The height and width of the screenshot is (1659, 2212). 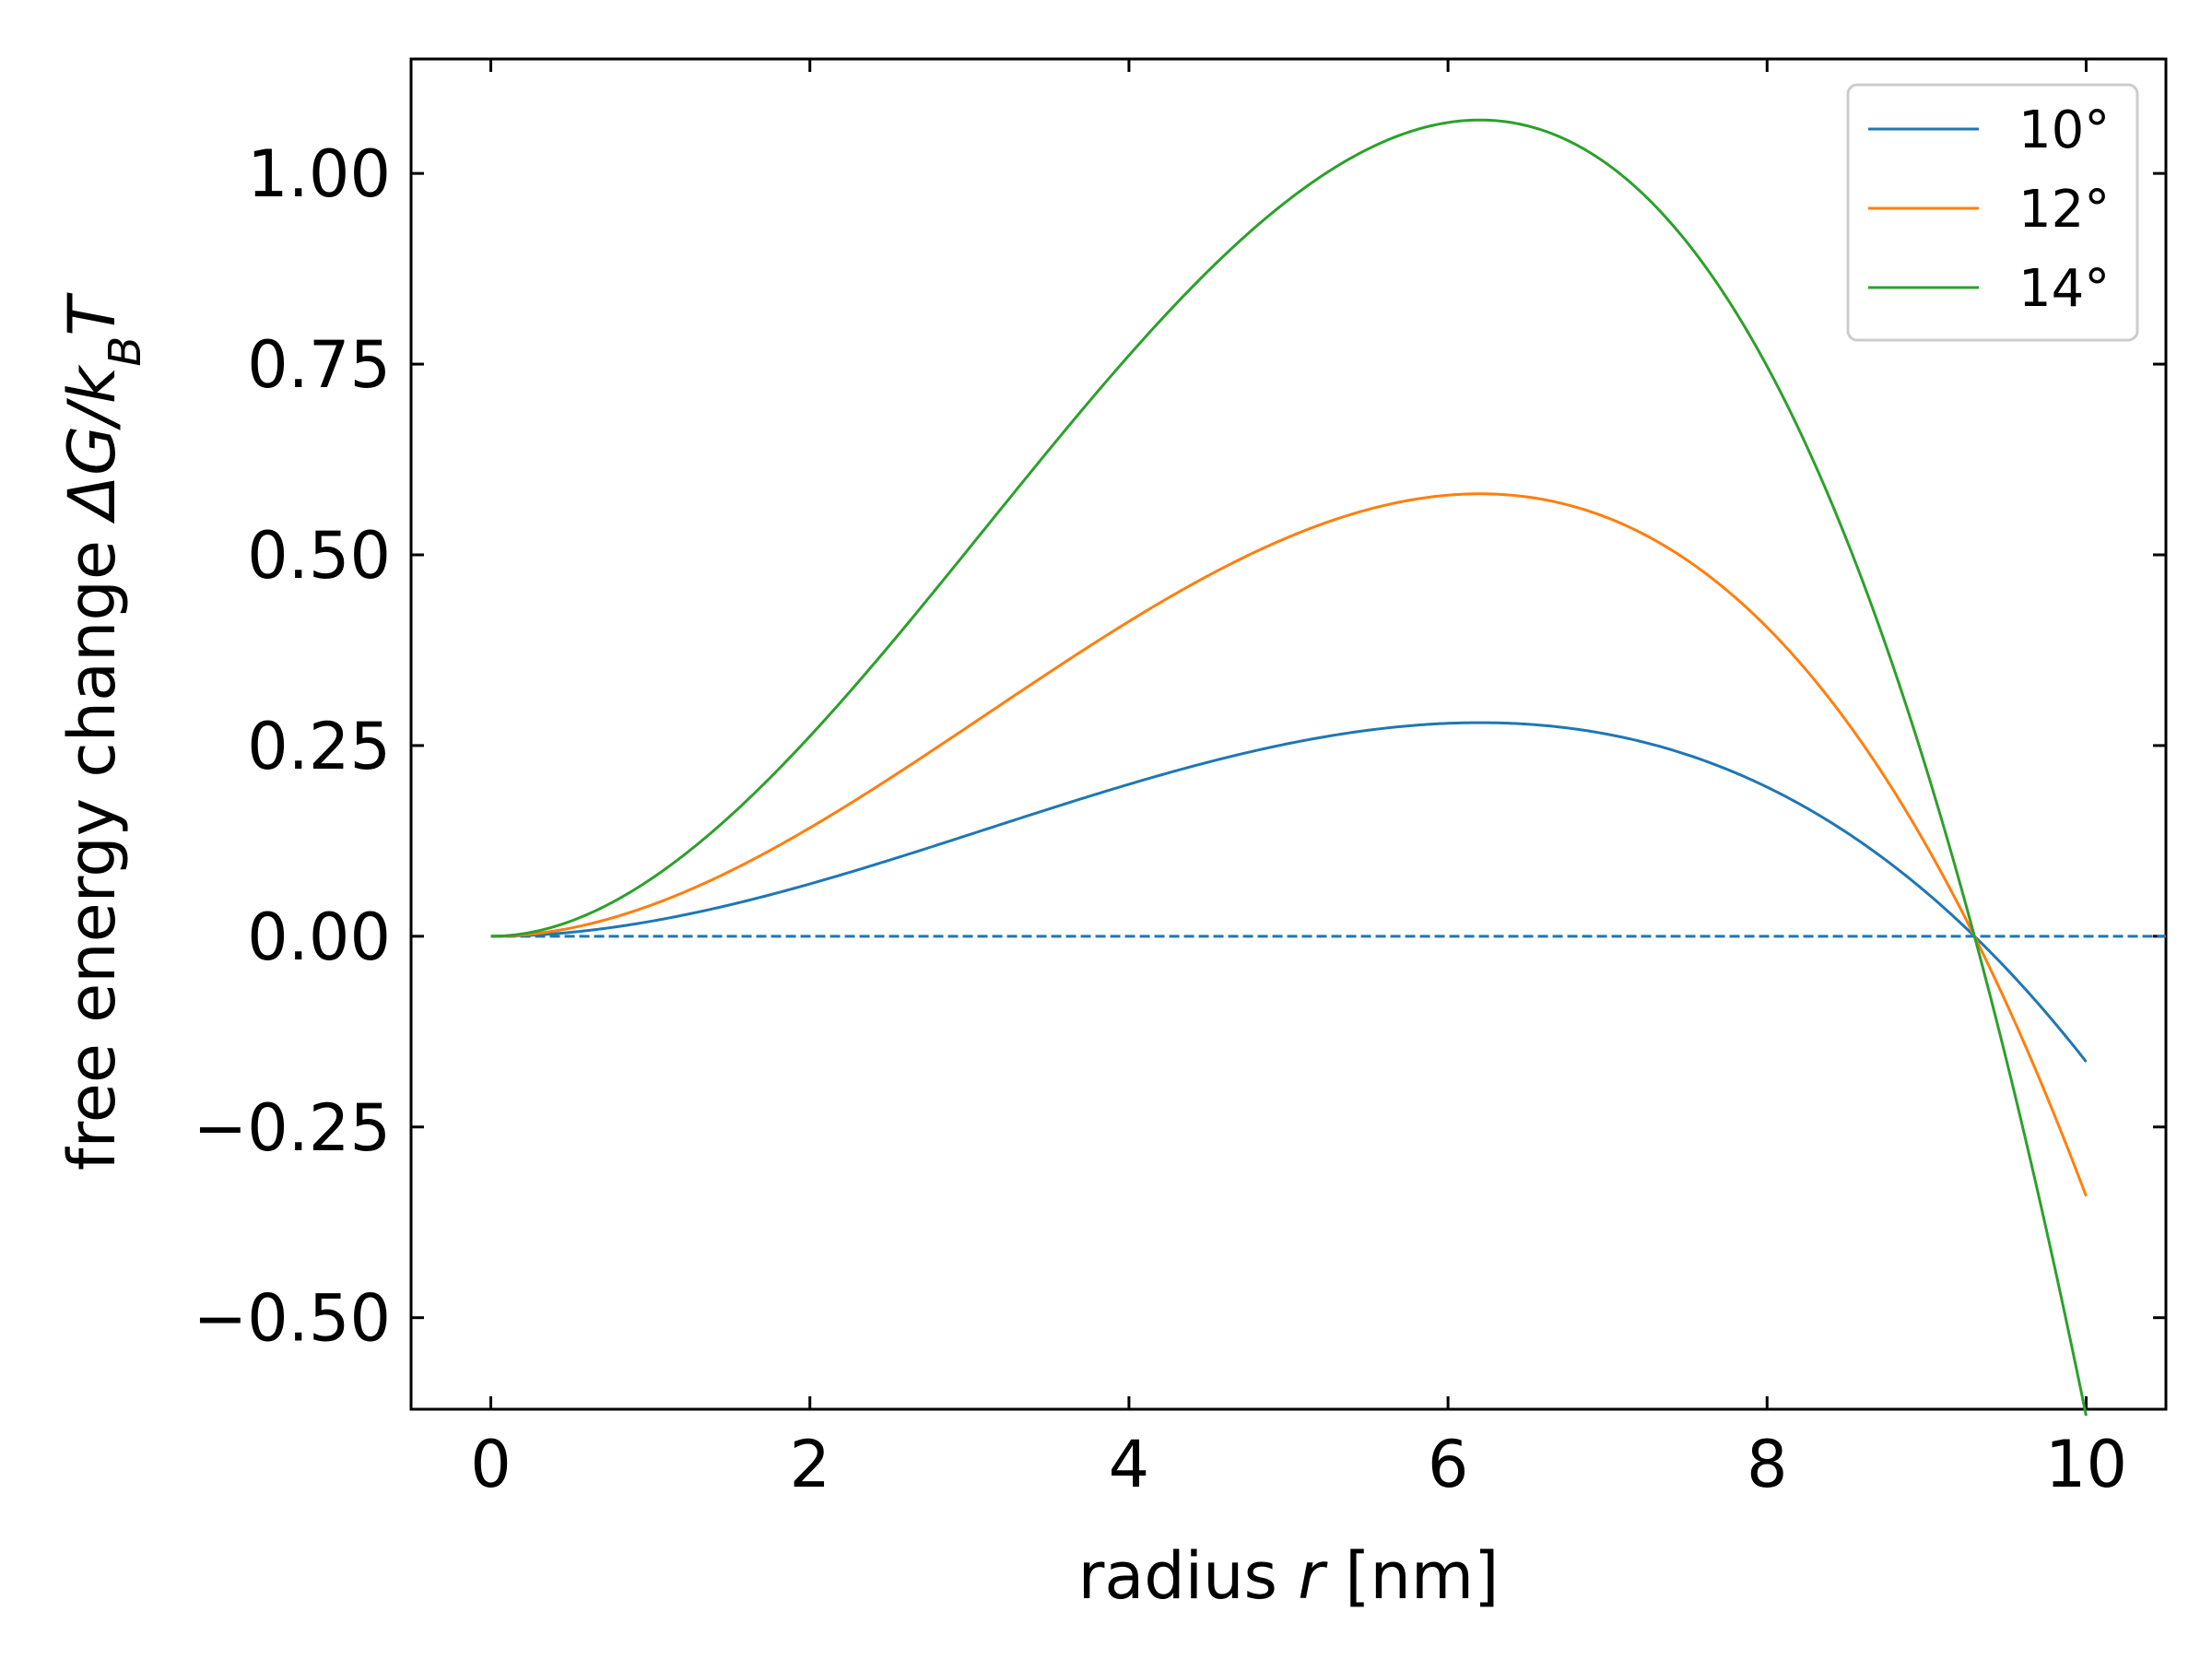 What do you see at coordinates (2064, 289) in the screenshot?
I see `legend-label: 14°` at bounding box center [2064, 289].